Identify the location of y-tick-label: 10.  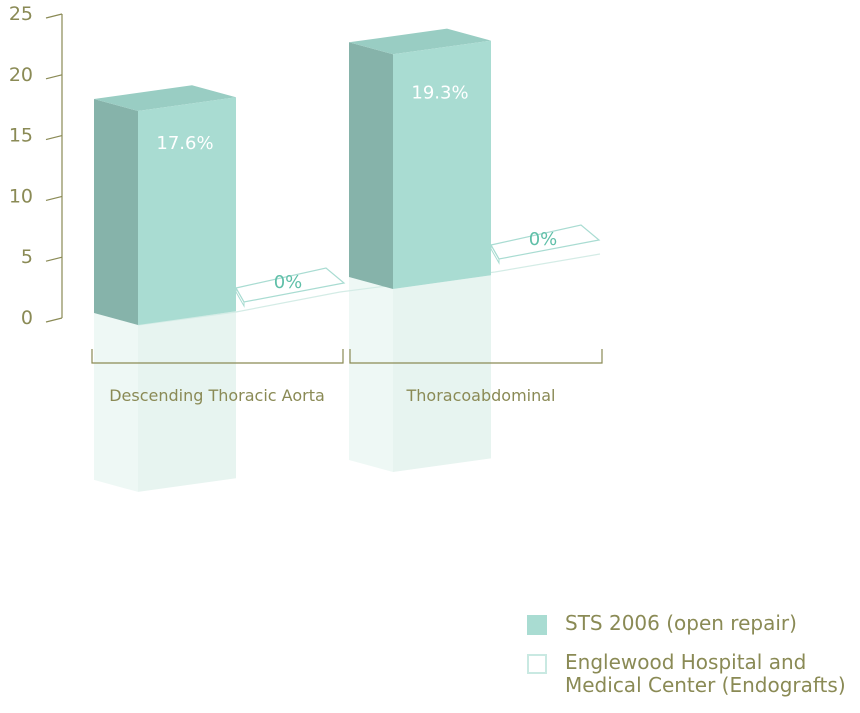
(21, 196).